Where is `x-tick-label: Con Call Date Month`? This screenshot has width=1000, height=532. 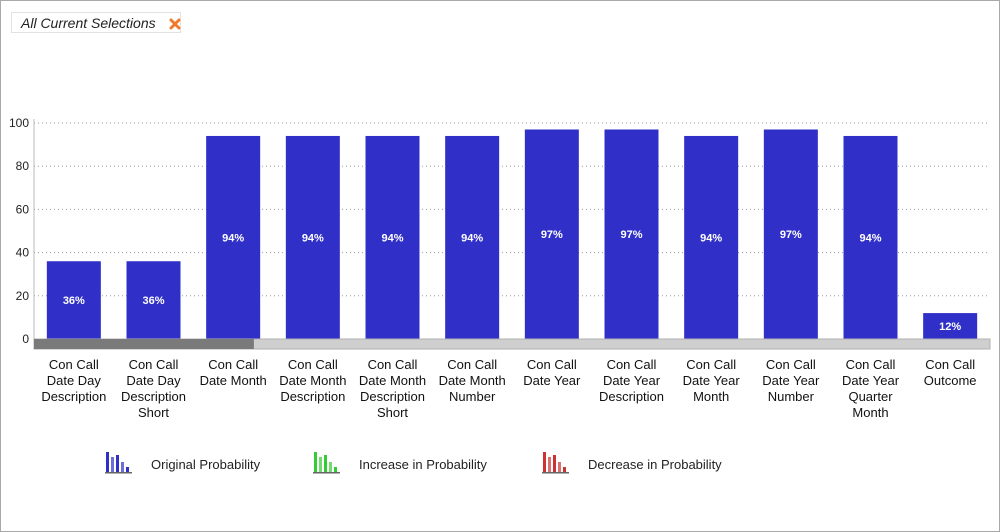 x-tick-label: Con Call Date Month is located at coordinates (233, 372).